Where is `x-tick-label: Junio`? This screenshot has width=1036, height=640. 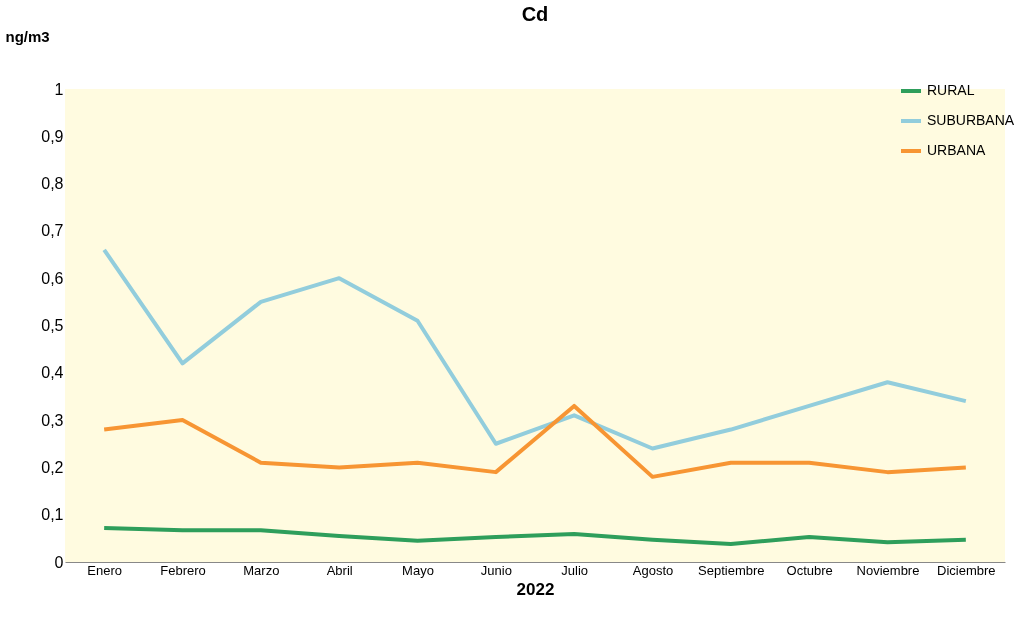
x-tick-label: Junio is located at coordinates (496, 570).